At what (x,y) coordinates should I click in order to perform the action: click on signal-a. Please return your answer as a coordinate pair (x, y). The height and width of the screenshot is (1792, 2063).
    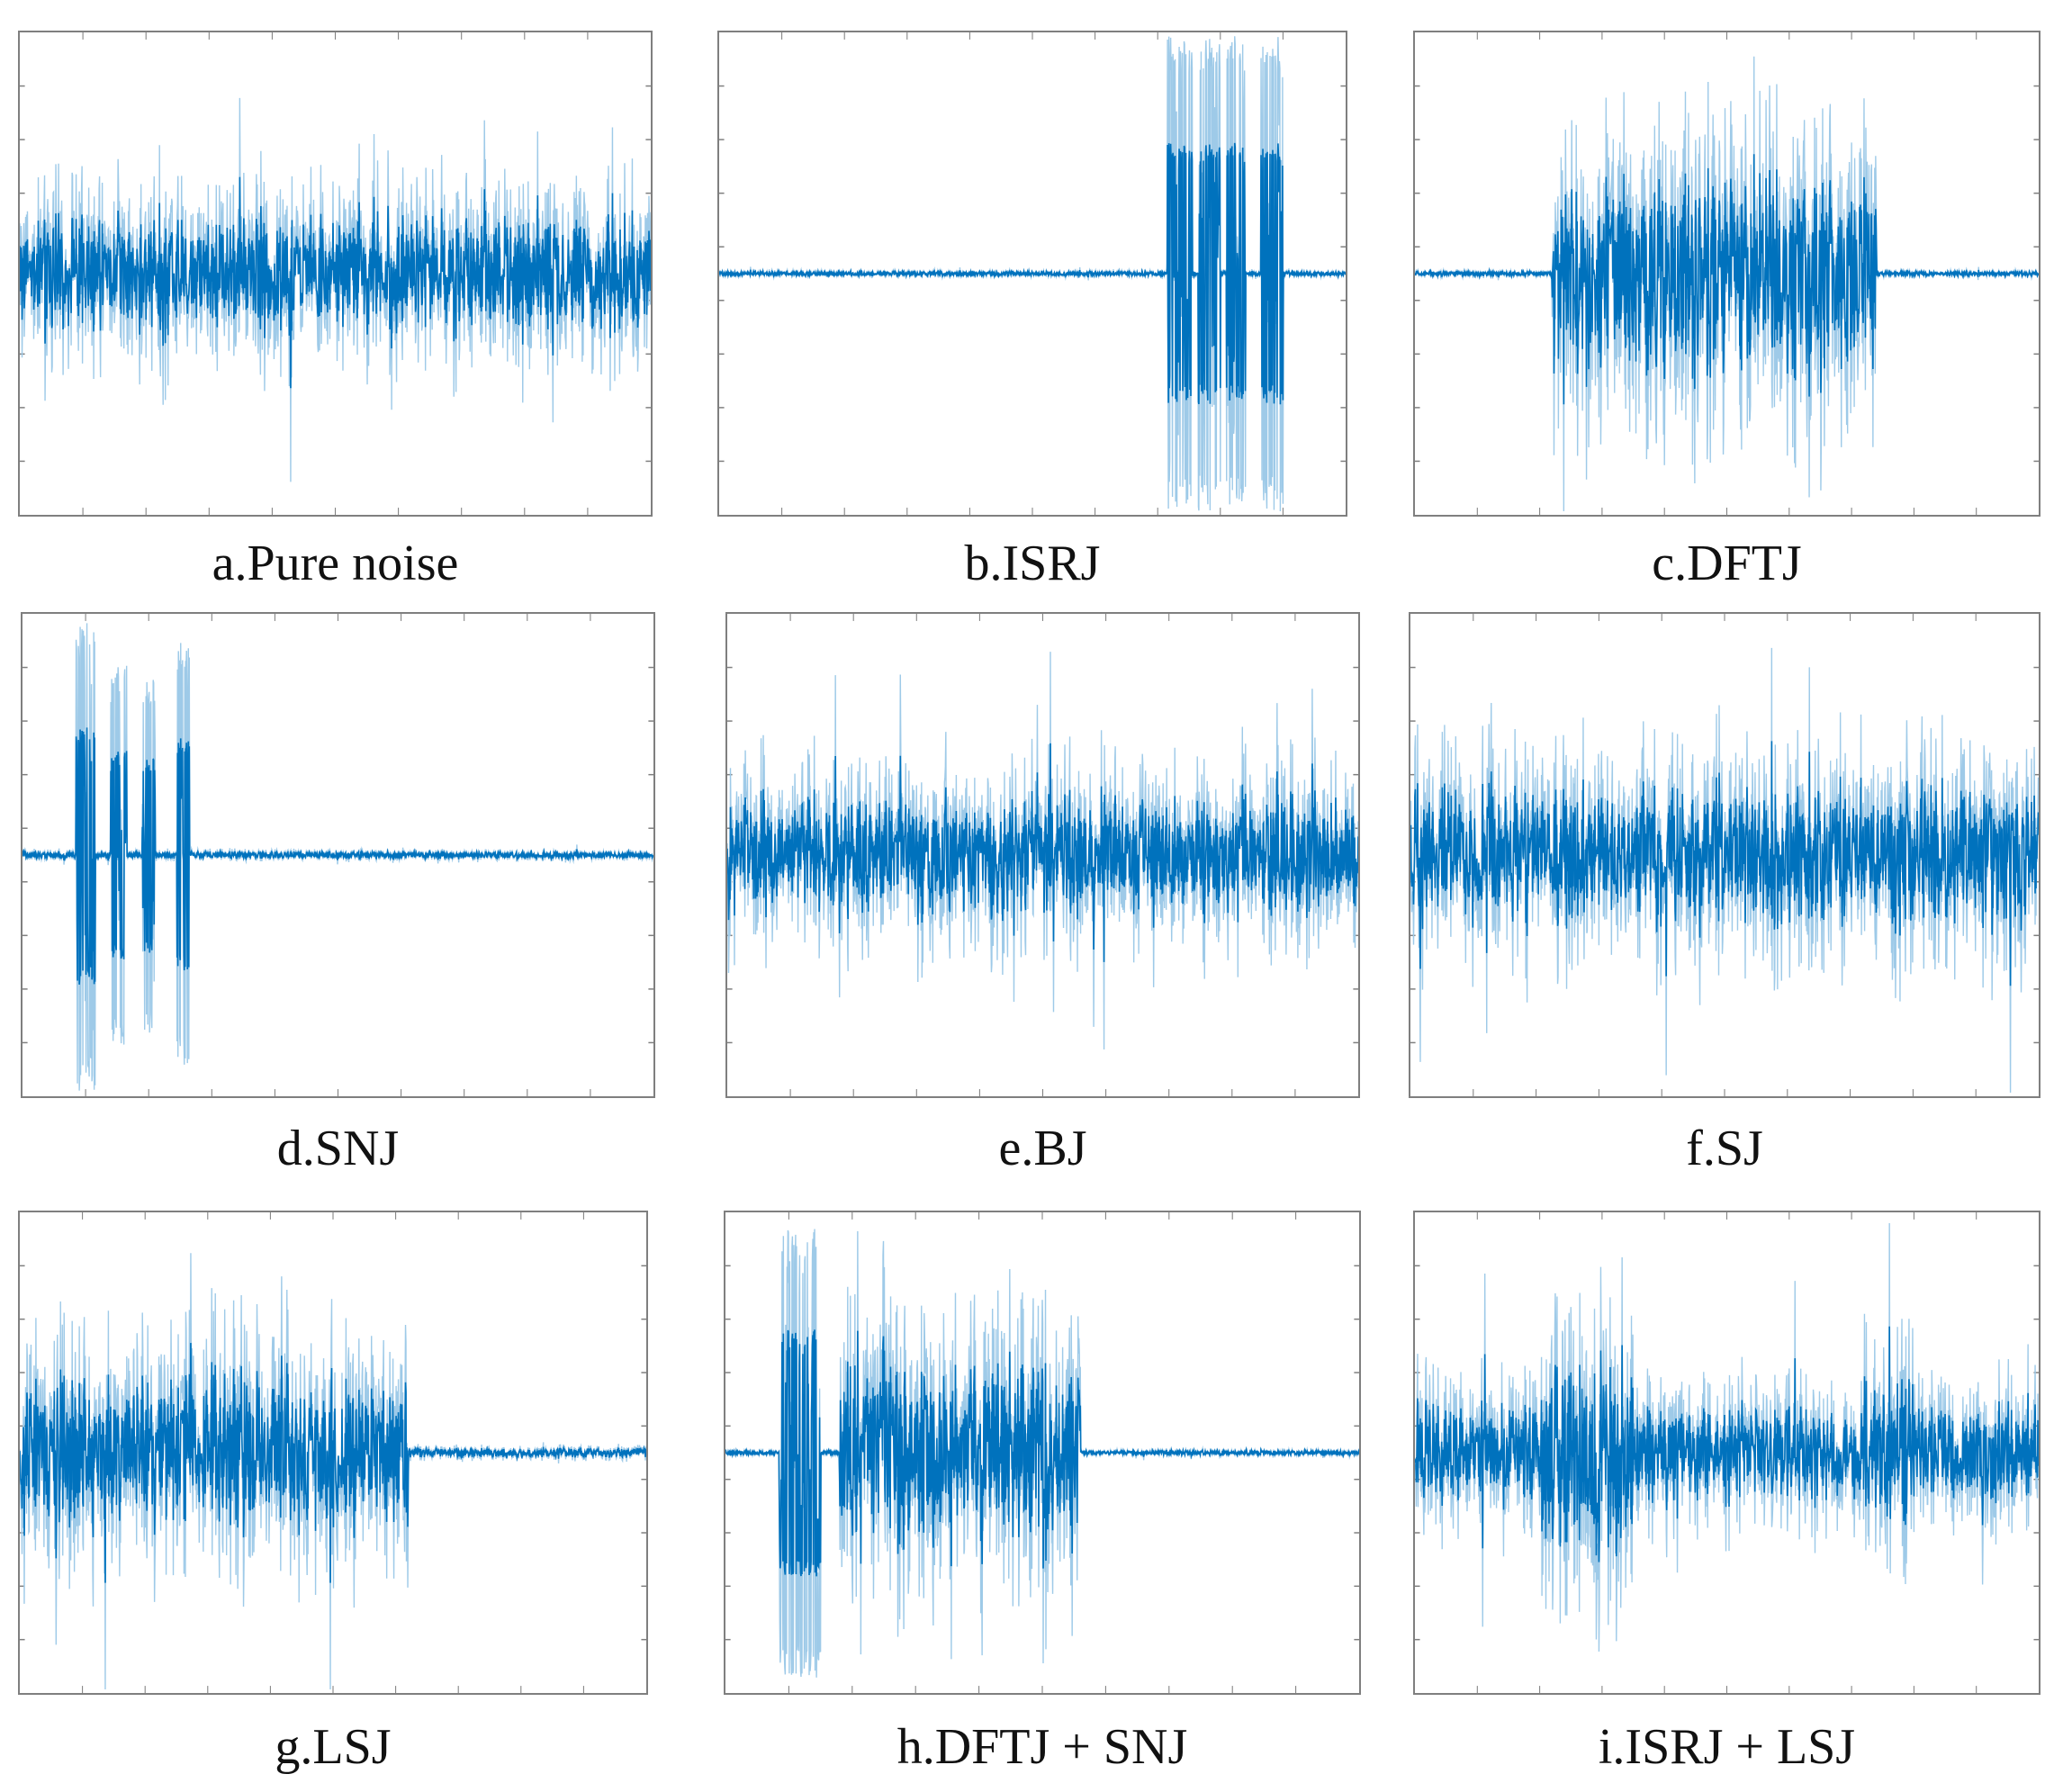
    Looking at the image, I should click on (335, 273).